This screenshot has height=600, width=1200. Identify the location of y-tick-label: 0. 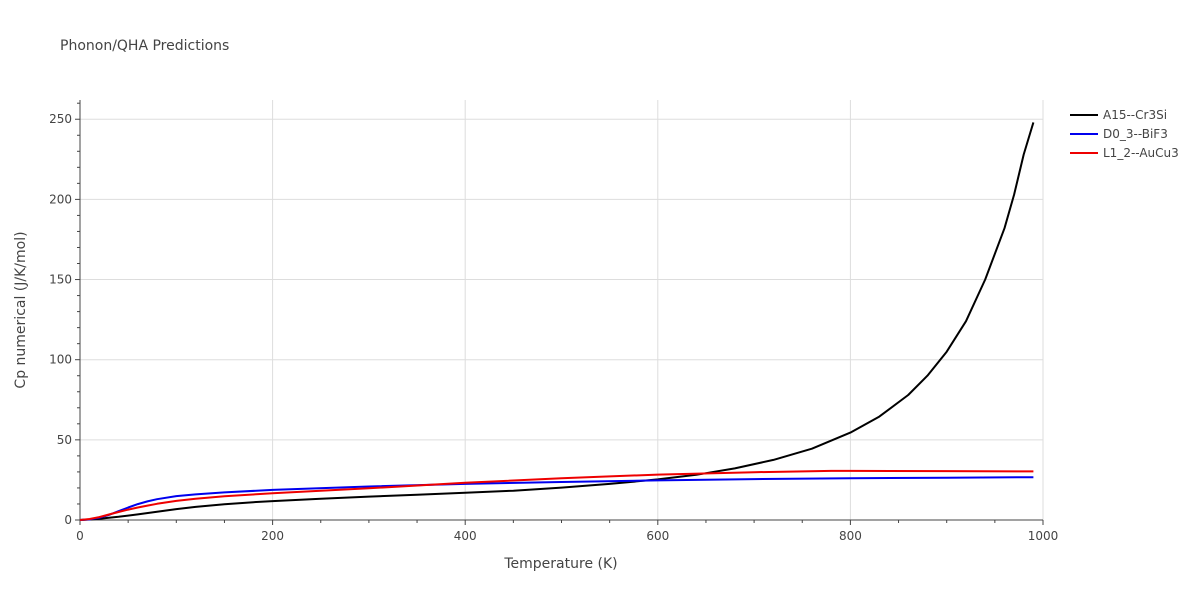
(68, 520).